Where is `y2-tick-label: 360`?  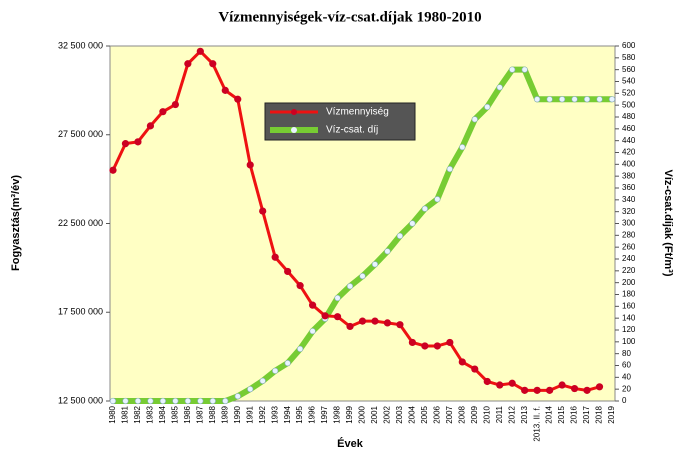 y2-tick-label: 360 is located at coordinates (629, 187).